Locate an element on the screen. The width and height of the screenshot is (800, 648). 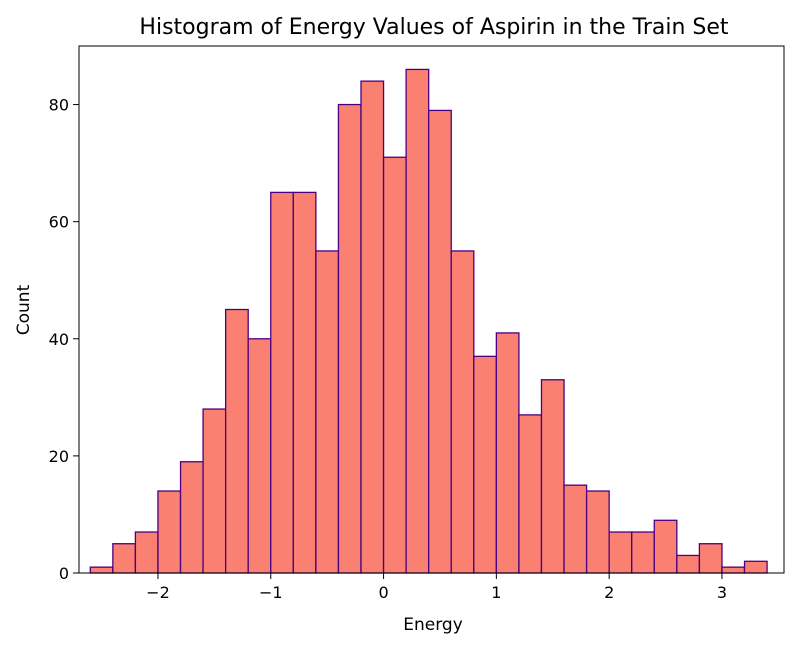
x-tick-label: 3 is located at coordinates (722, 592).